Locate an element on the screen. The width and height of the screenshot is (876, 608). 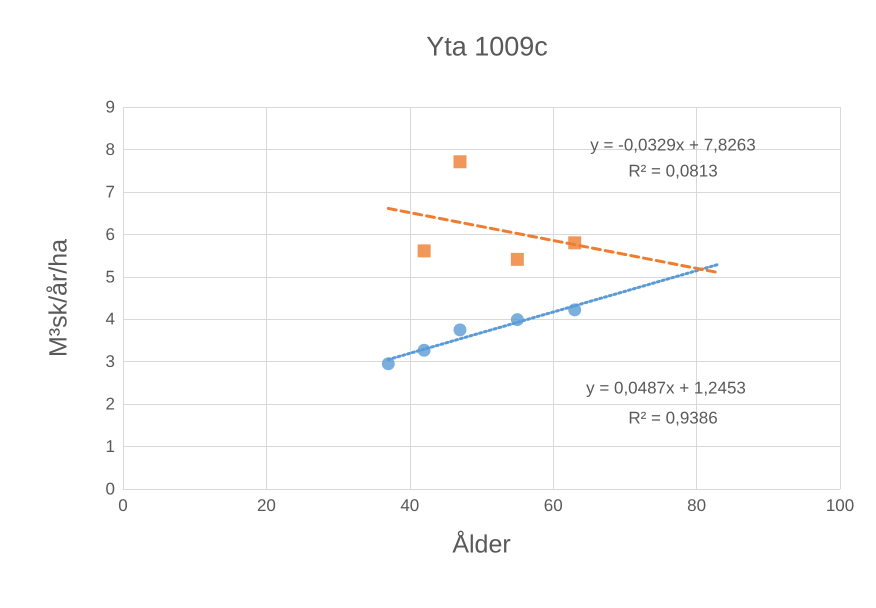
x-tick-label: 80 is located at coordinates (696, 505).